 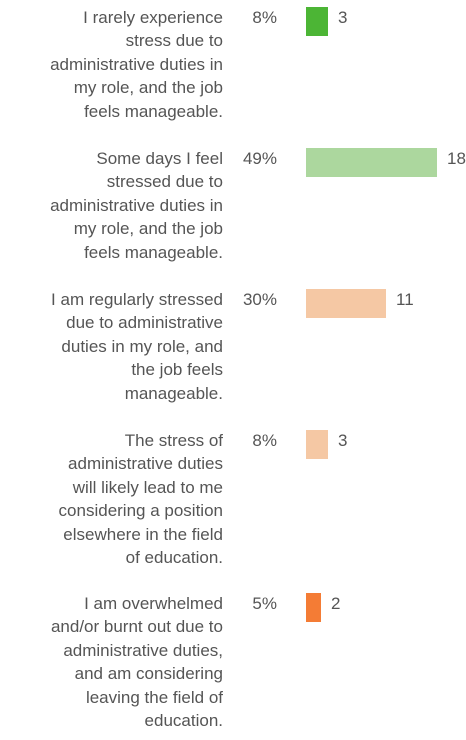 I want to click on category-label-line: will likely lead to me, so click(x=147, y=487).